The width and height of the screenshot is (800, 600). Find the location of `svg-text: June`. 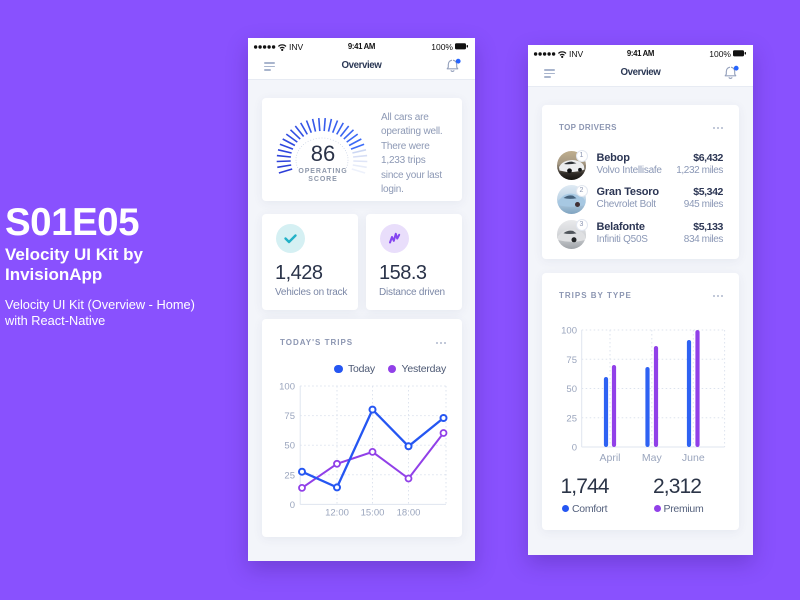

svg-text: June is located at coordinates (693, 458).